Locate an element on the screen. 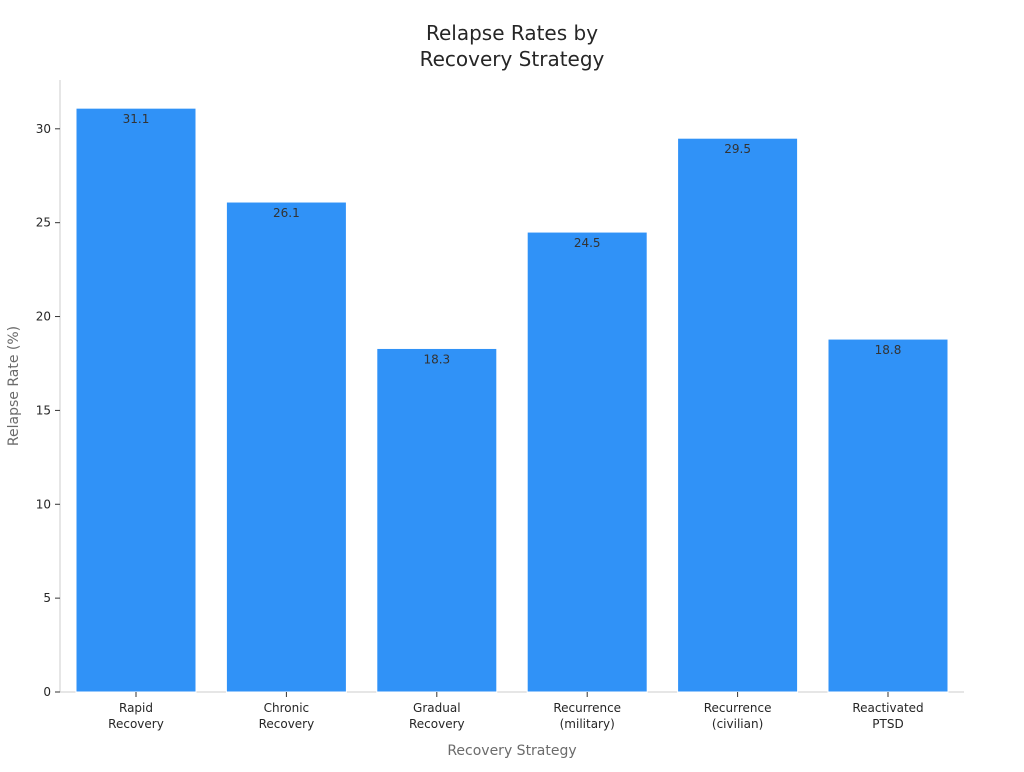 The height and width of the screenshot is (772, 1024). y-tick-label: 10 is located at coordinates (43, 504).